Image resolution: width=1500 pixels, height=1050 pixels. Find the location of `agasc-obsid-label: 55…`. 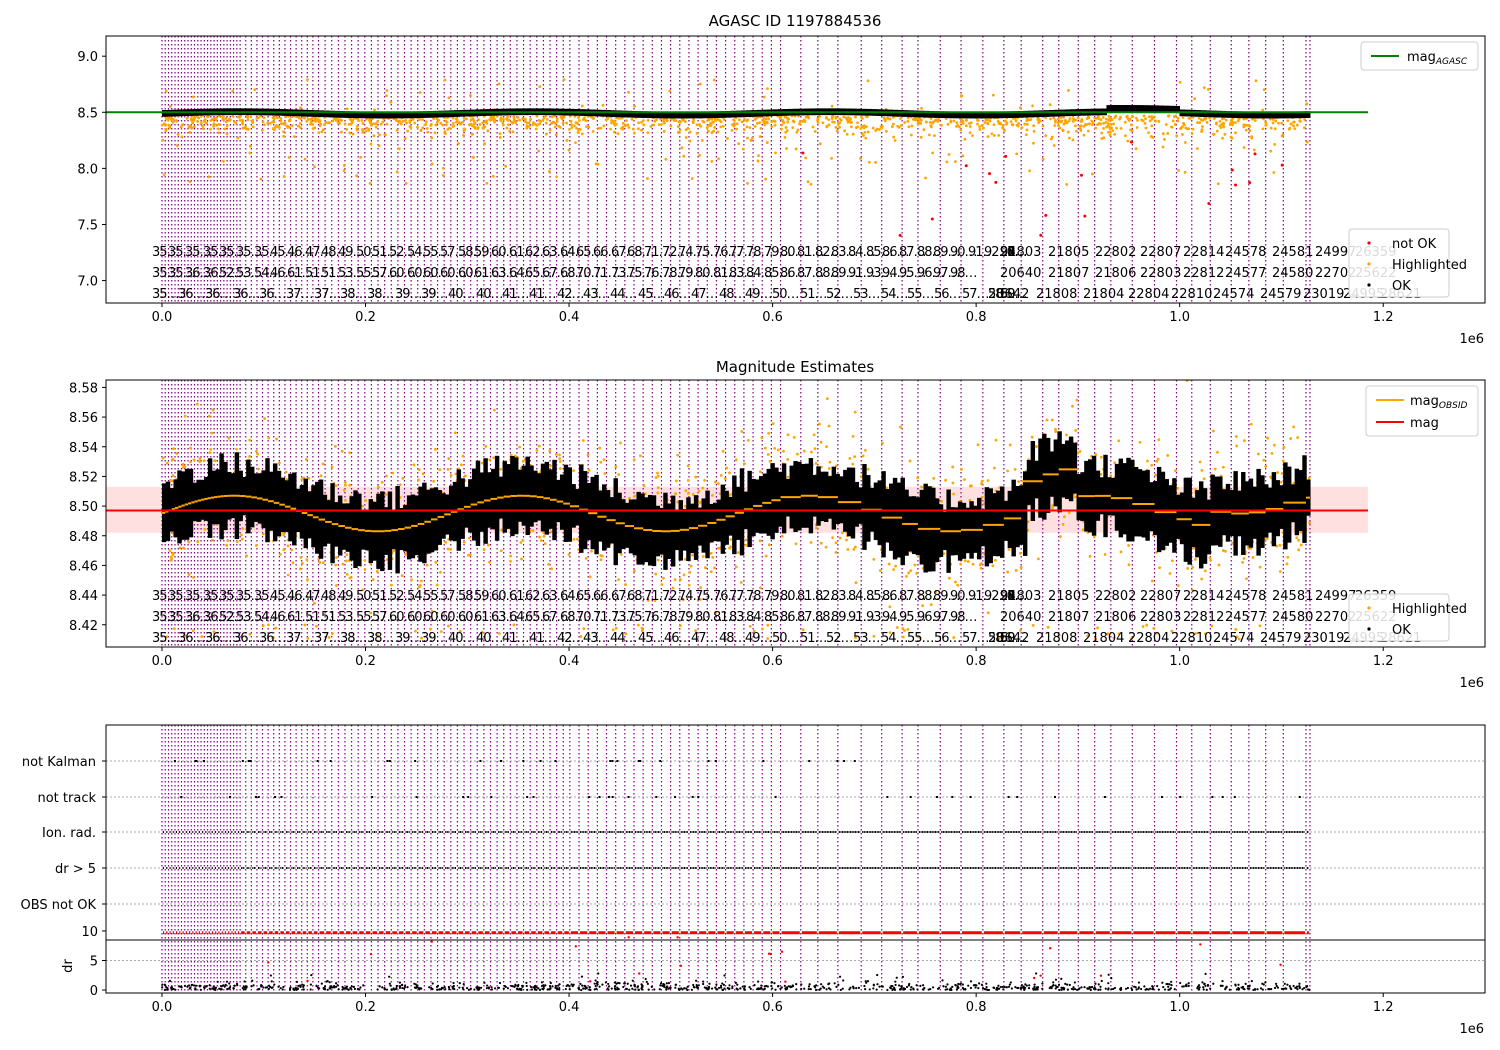

agasc-obsid-label: 55… is located at coordinates (920, 294).